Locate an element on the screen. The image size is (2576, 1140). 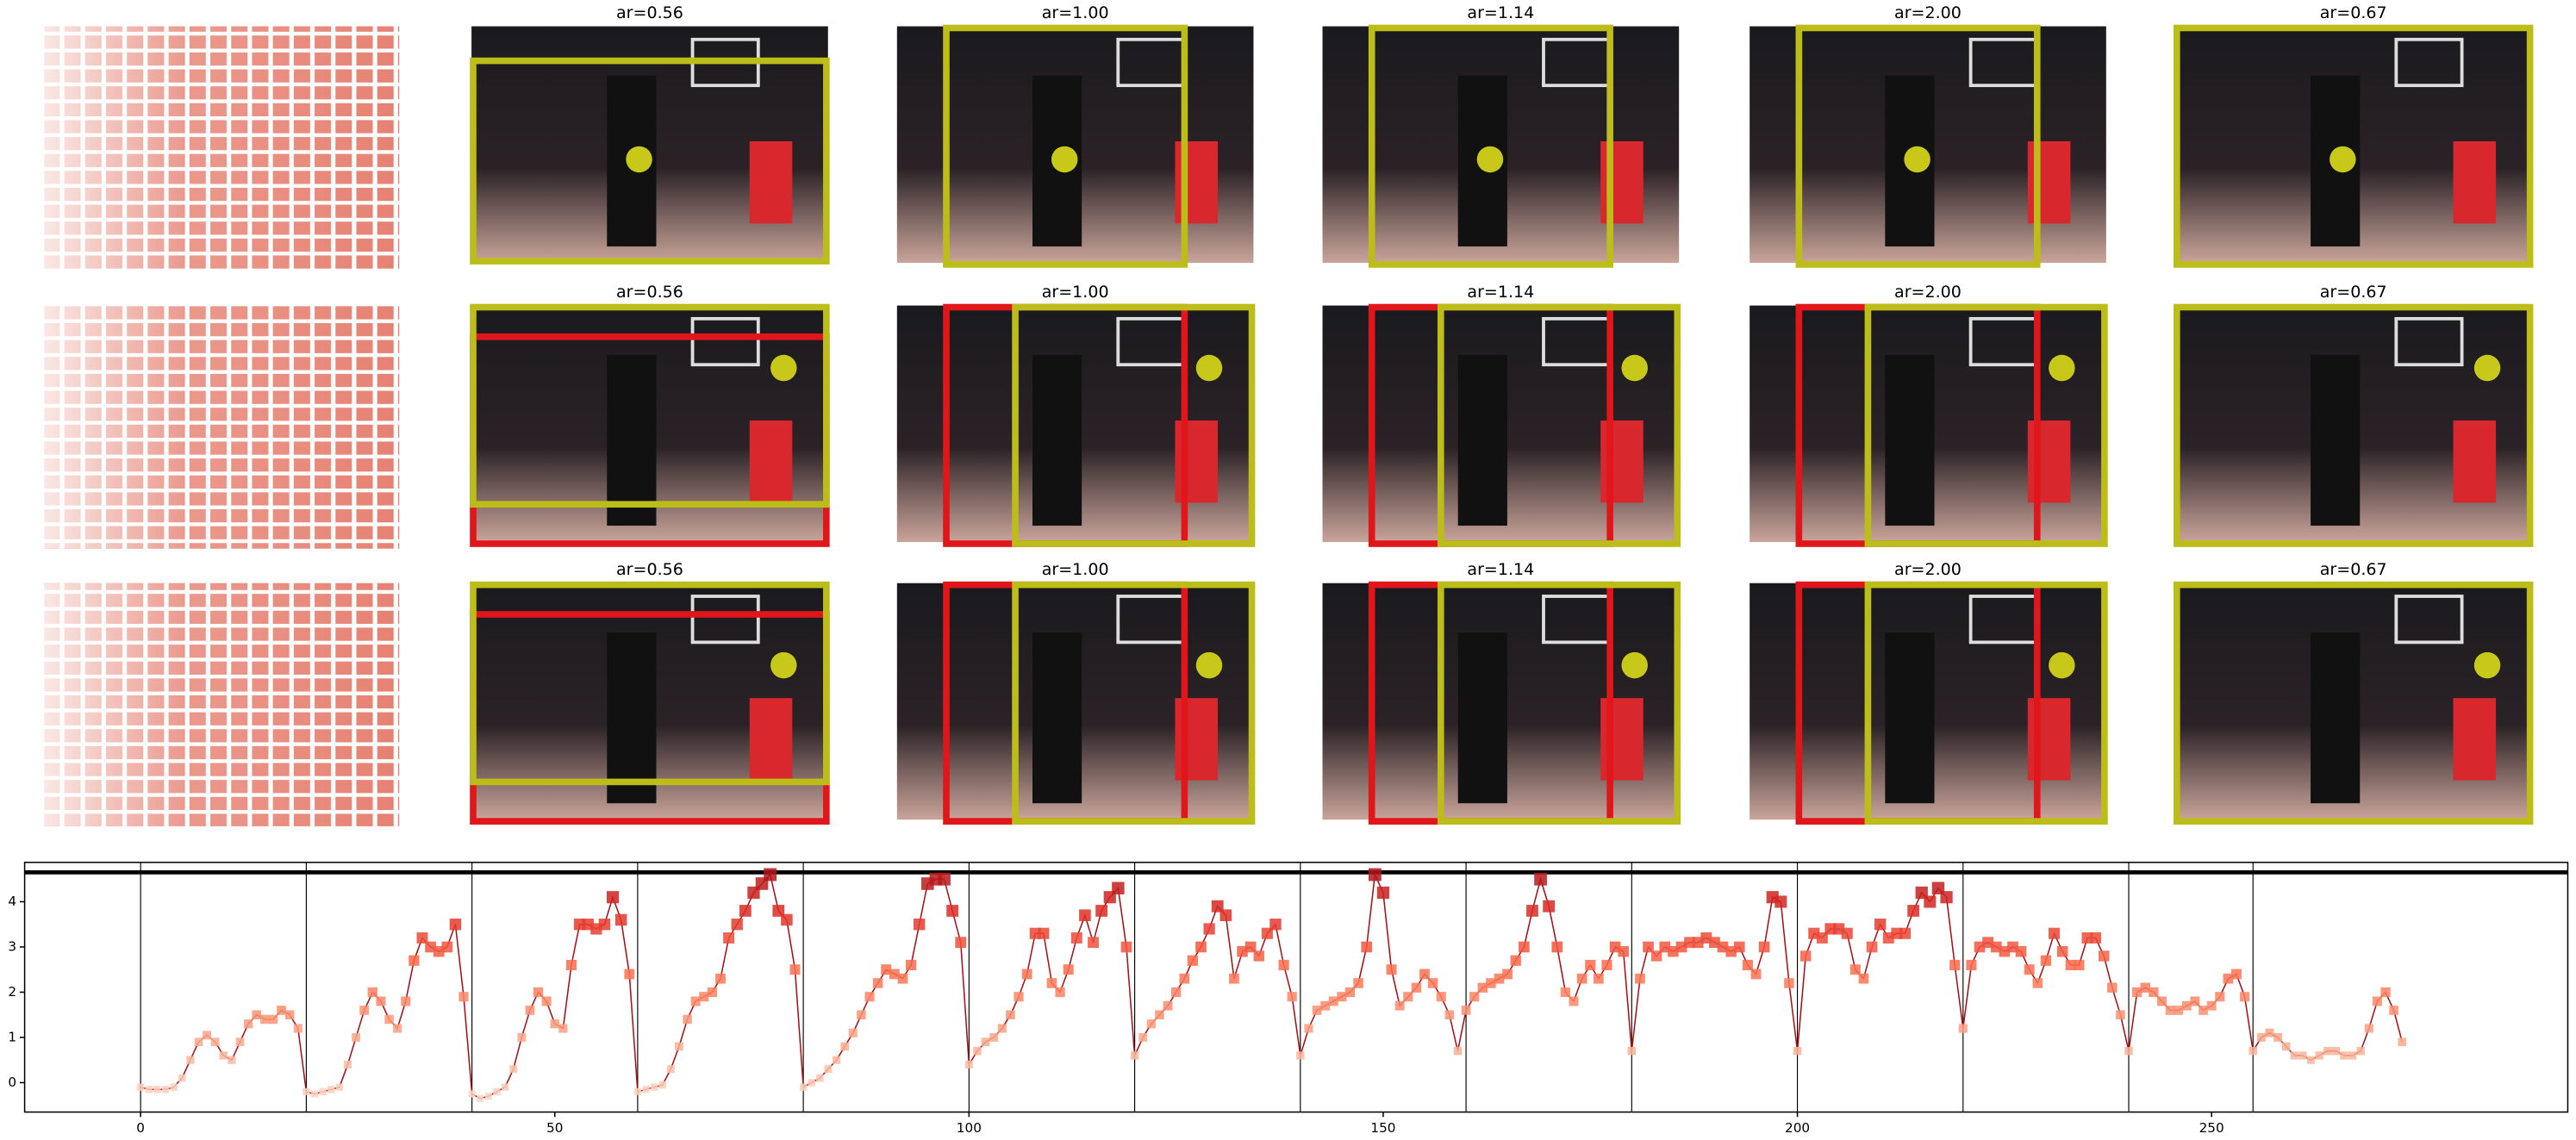
panel-title: ar=2.00 is located at coordinates (1928, 569).